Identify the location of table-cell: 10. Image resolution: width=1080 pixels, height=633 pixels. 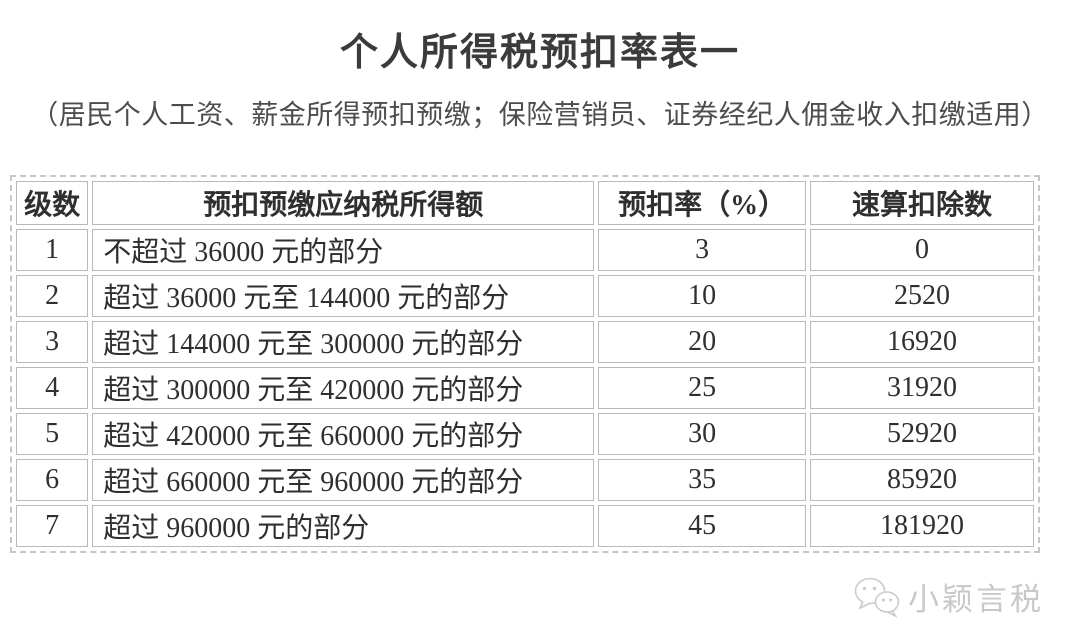
(702, 295).